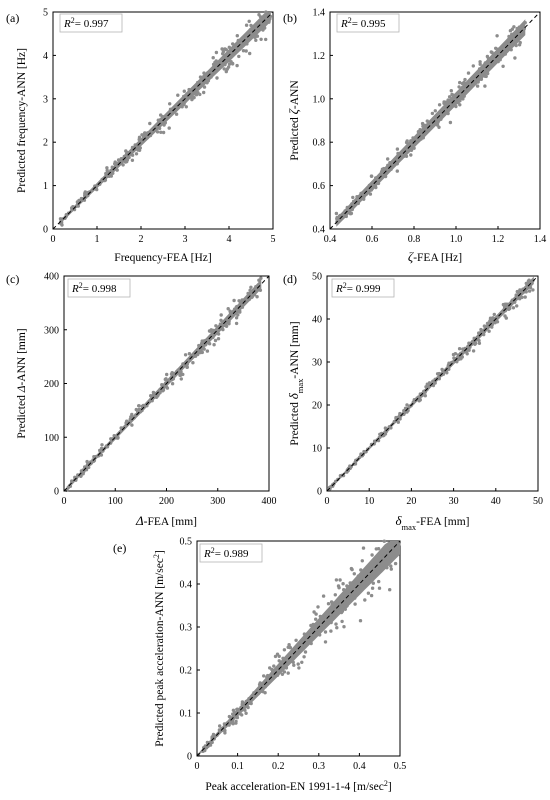 The width and height of the screenshot is (550, 800). What do you see at coordinates (317, 363) in the screenshot?
I see `y-tick-label: 30` at bounding box center [317, 363].